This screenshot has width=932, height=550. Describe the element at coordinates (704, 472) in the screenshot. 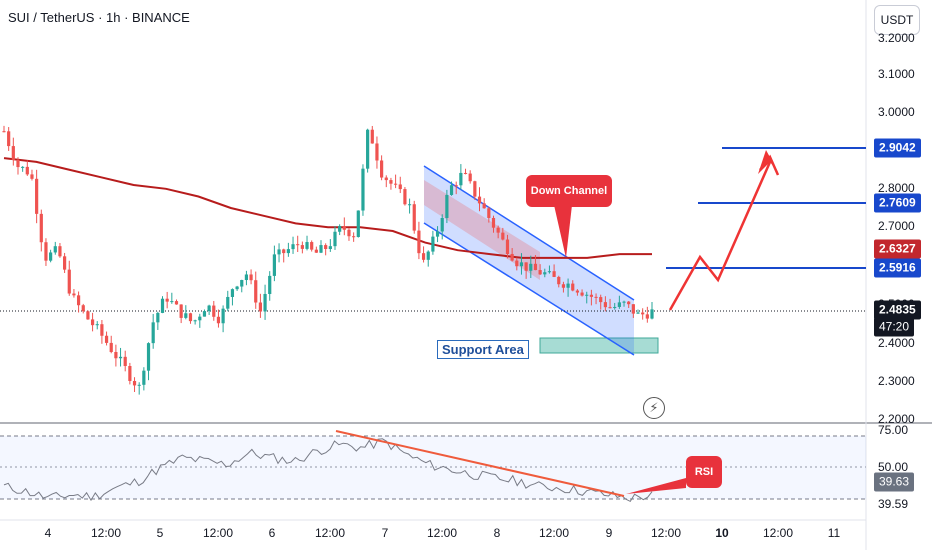

I see `rsi-callout: RSI` at that location.